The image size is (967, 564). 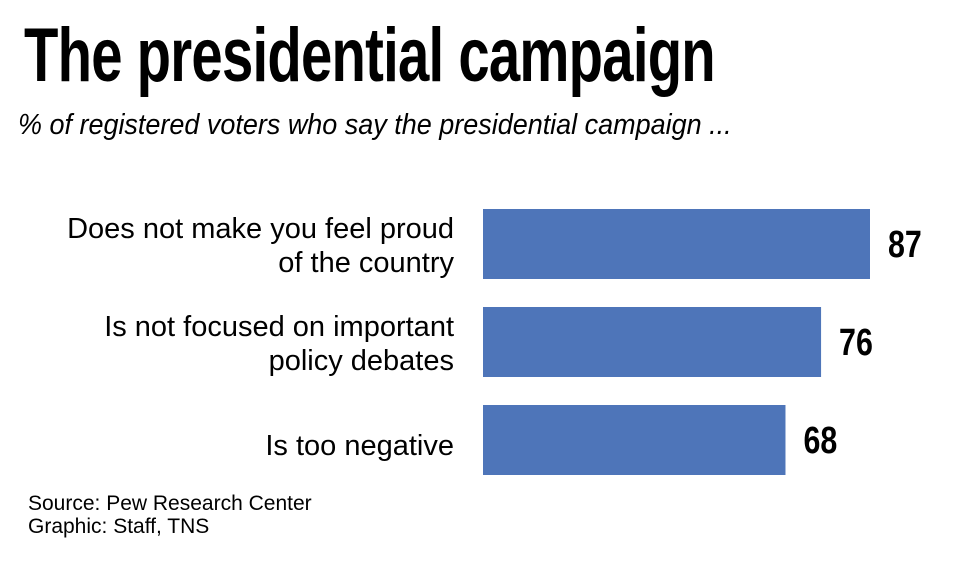 What do you see at coordinates (856, 343) in the screenshot?
I see `value-label-1: 76` at bounding box center [856, 343].